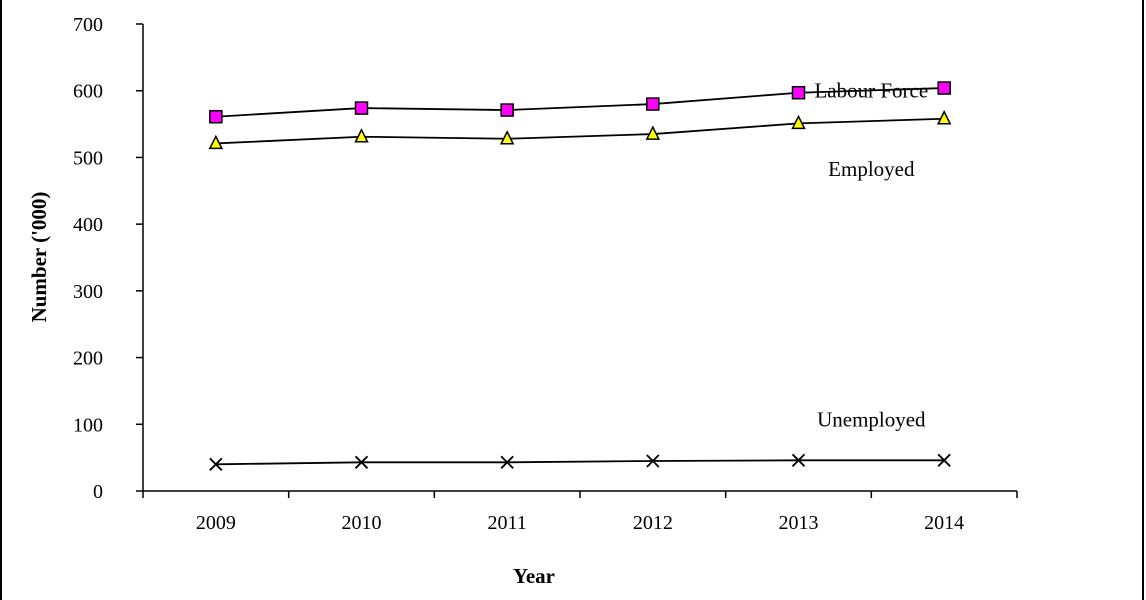 The image size is (1146, 600). I want to click on x-tick-label: 2010, so click(362, 523).